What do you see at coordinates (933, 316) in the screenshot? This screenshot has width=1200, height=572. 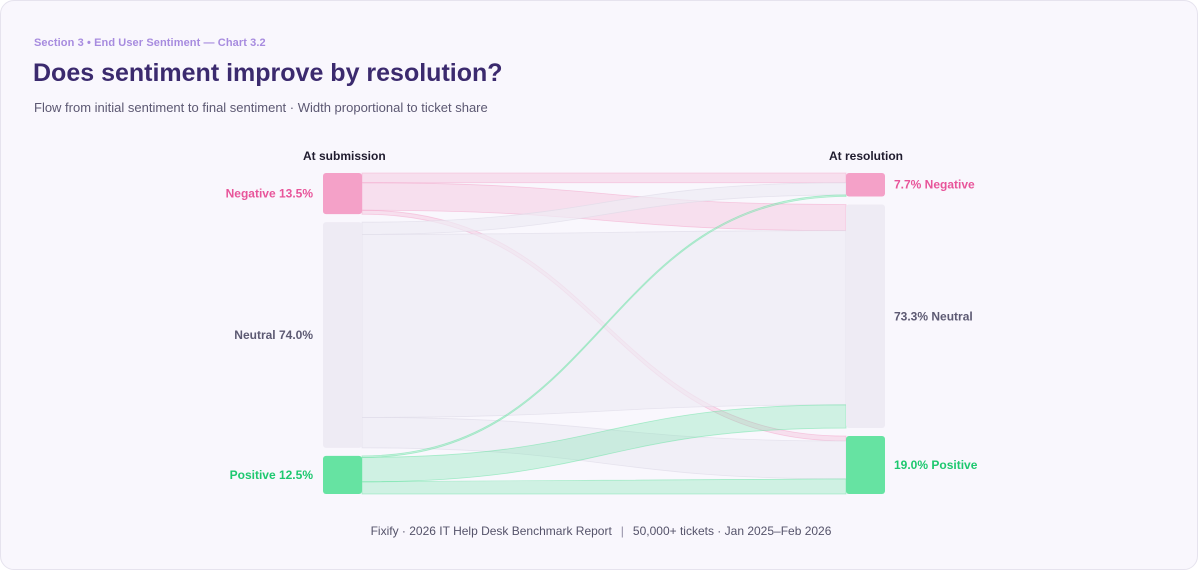 I see `node-label-target-neu: 73.3% Neutral` at bounding box center [933, 316].